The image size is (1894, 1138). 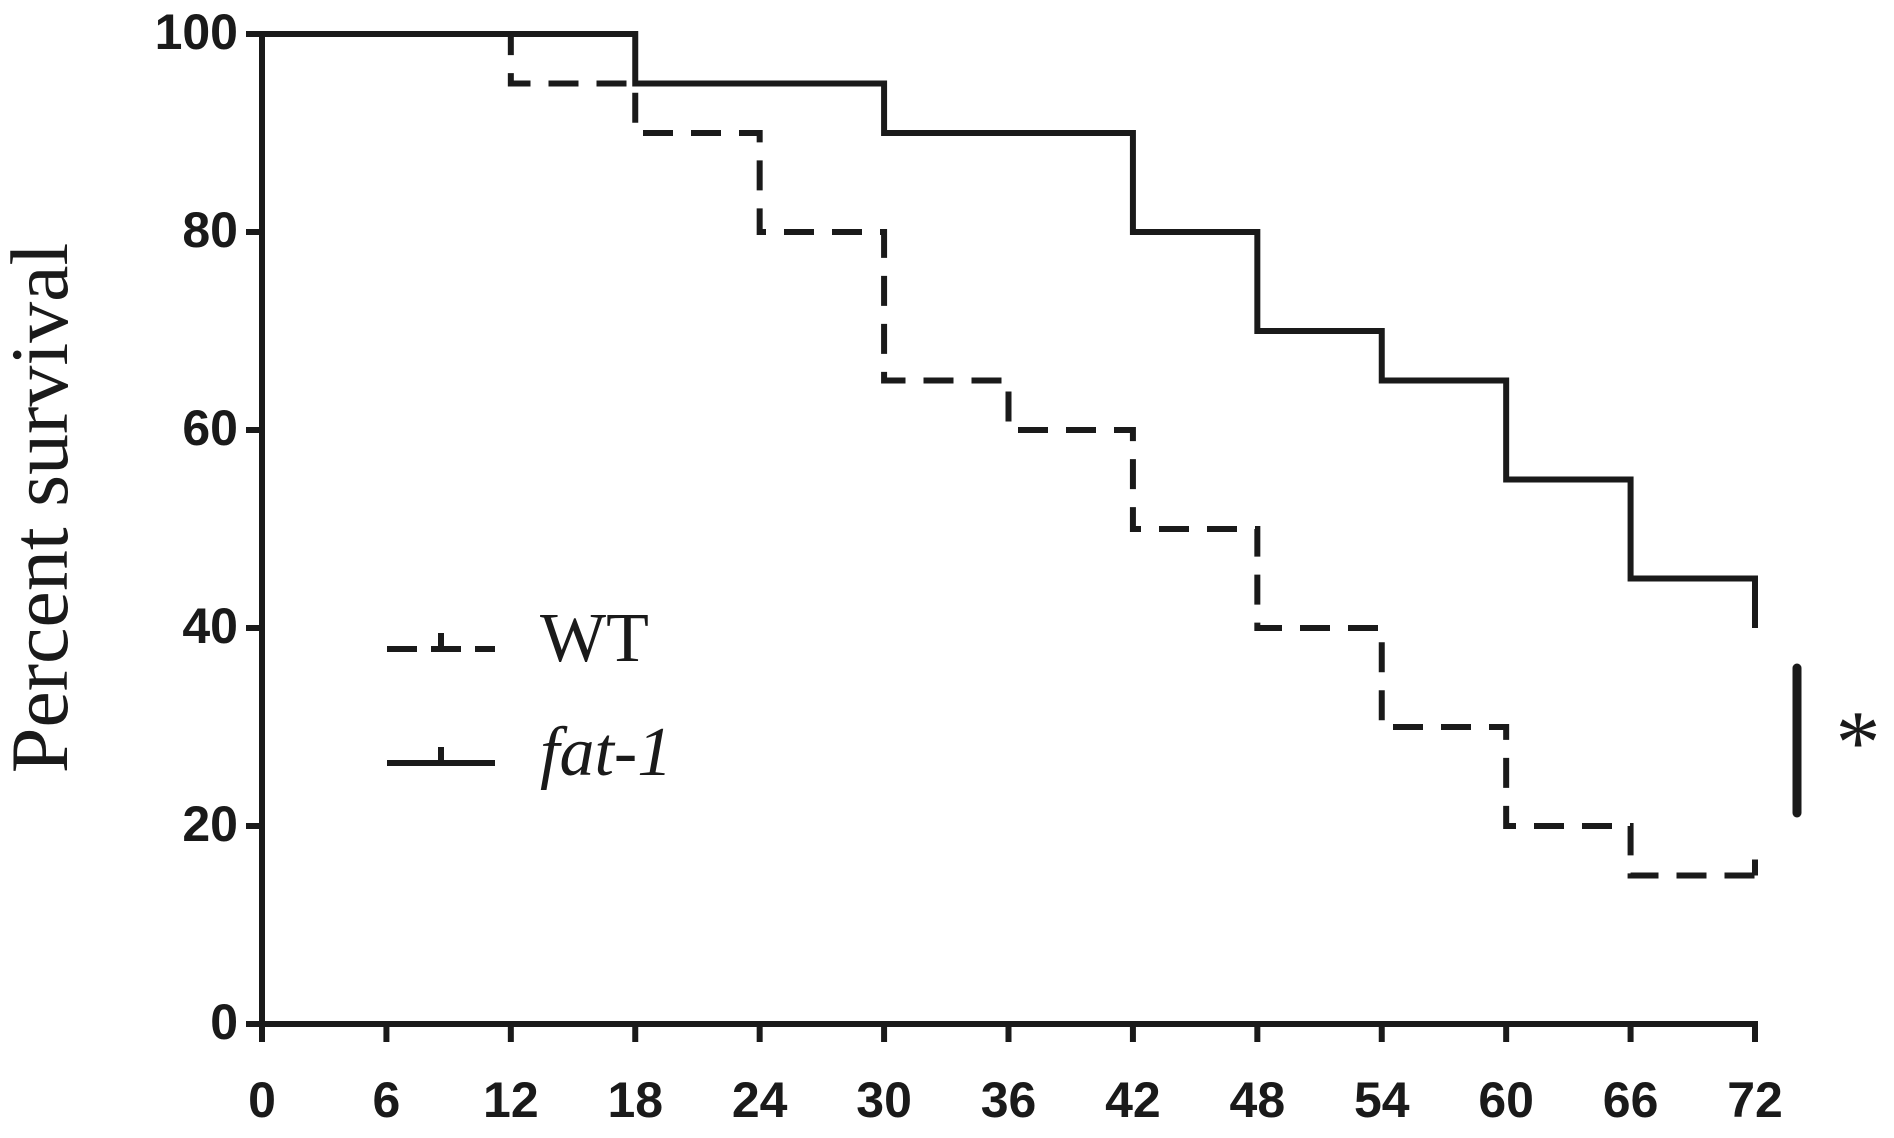 I want to click on y-tick-label: 60, so click(x=210, y=428).